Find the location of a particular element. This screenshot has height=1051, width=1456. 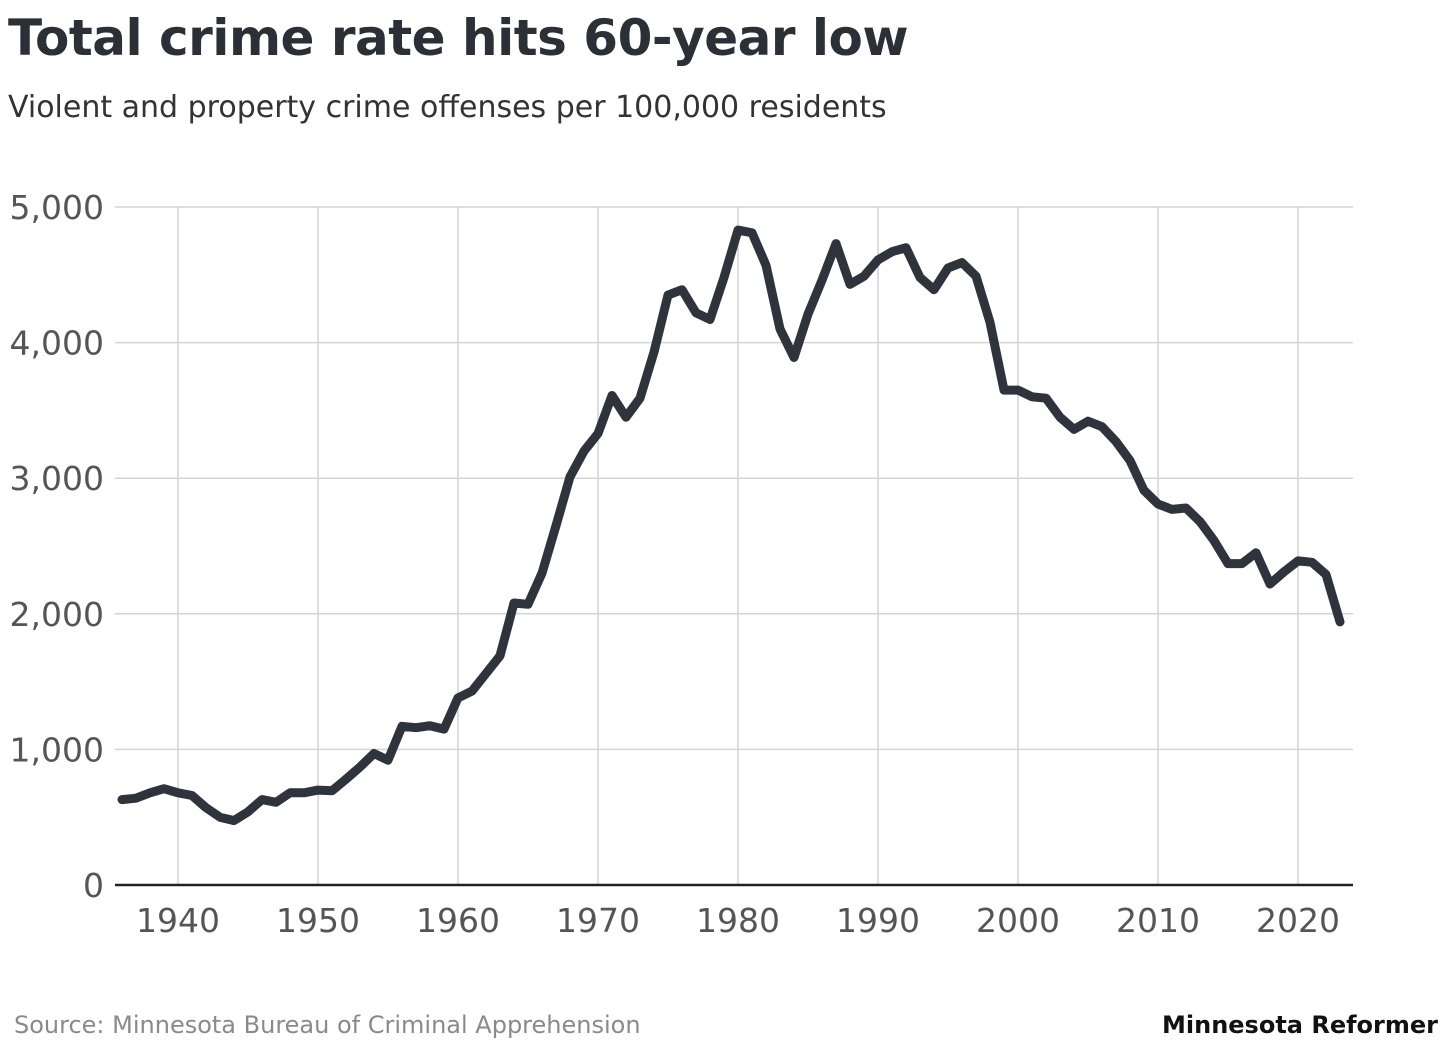

x-axis-ticks: 1940 1950 1960 1970 1980 1990 2000 2010 2020 is located at coordinates (738, 920).